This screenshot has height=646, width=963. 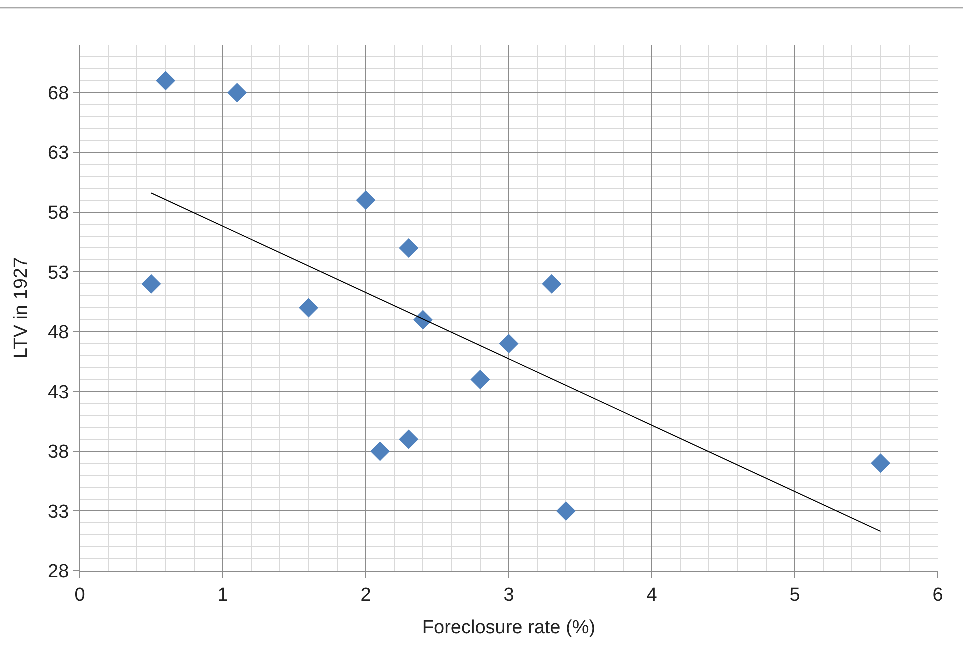 I want to click on x-tick-label: 6, so click(x=938, y=595).